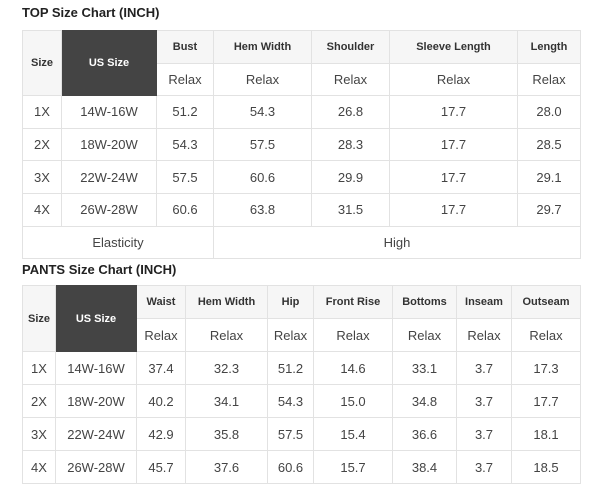 The image size is (600, 484). What do you see at coordinates (42, 209) in the screenshot?
I see `size-cell: 4X` at bounding box center [42, 209].